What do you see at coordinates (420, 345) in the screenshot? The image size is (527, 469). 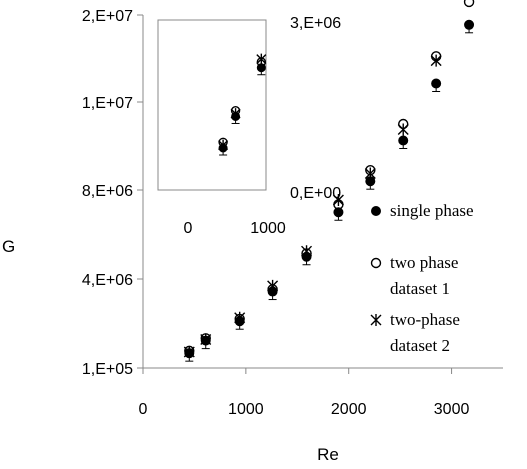 I see `legend-label: dataset 2` at bounding box center [420, 345].